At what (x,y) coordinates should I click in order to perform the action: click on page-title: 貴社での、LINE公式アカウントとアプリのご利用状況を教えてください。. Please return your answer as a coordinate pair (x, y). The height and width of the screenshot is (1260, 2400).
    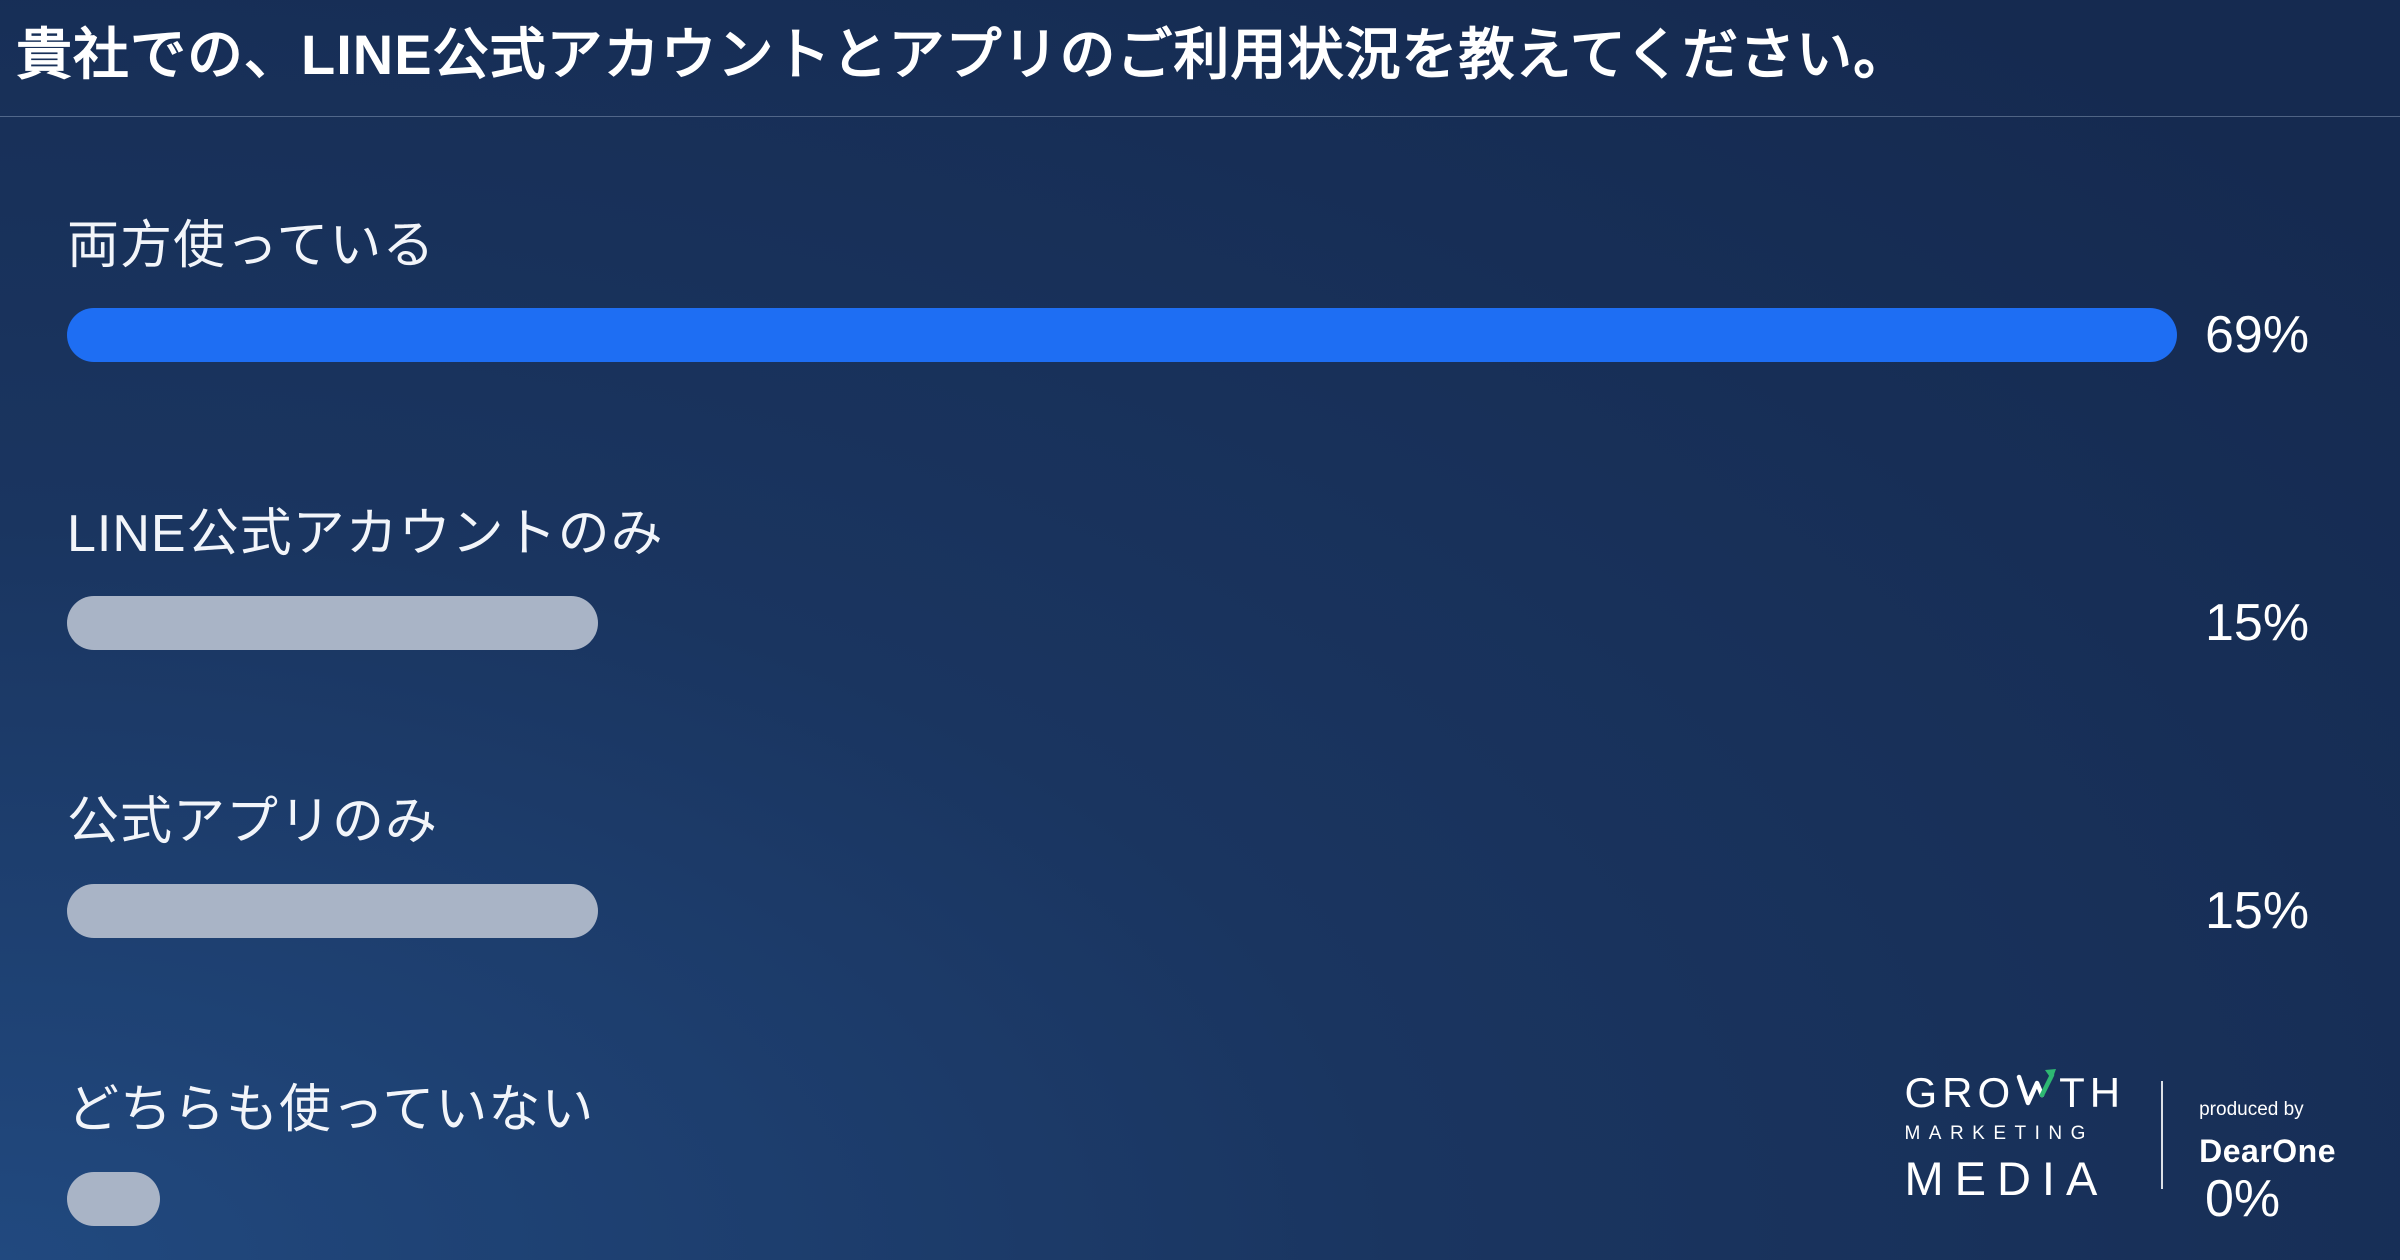
    Looking at the image, I should click on (963, 54).